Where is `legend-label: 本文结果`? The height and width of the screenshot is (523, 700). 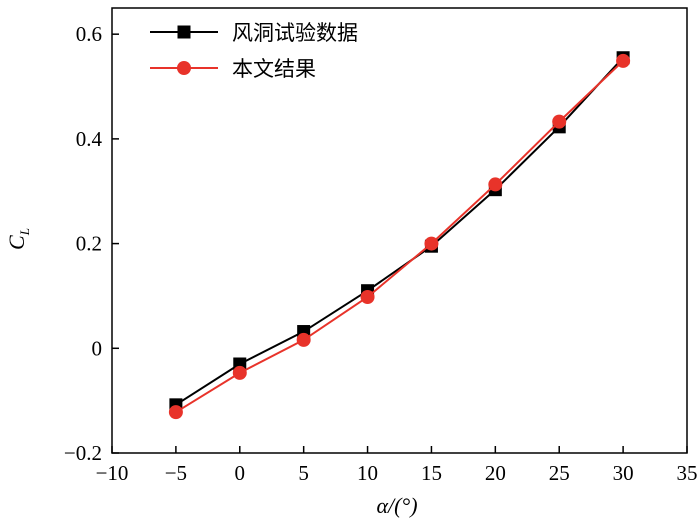
legend-label: 本文结果 is located at coordinates (274, 69).